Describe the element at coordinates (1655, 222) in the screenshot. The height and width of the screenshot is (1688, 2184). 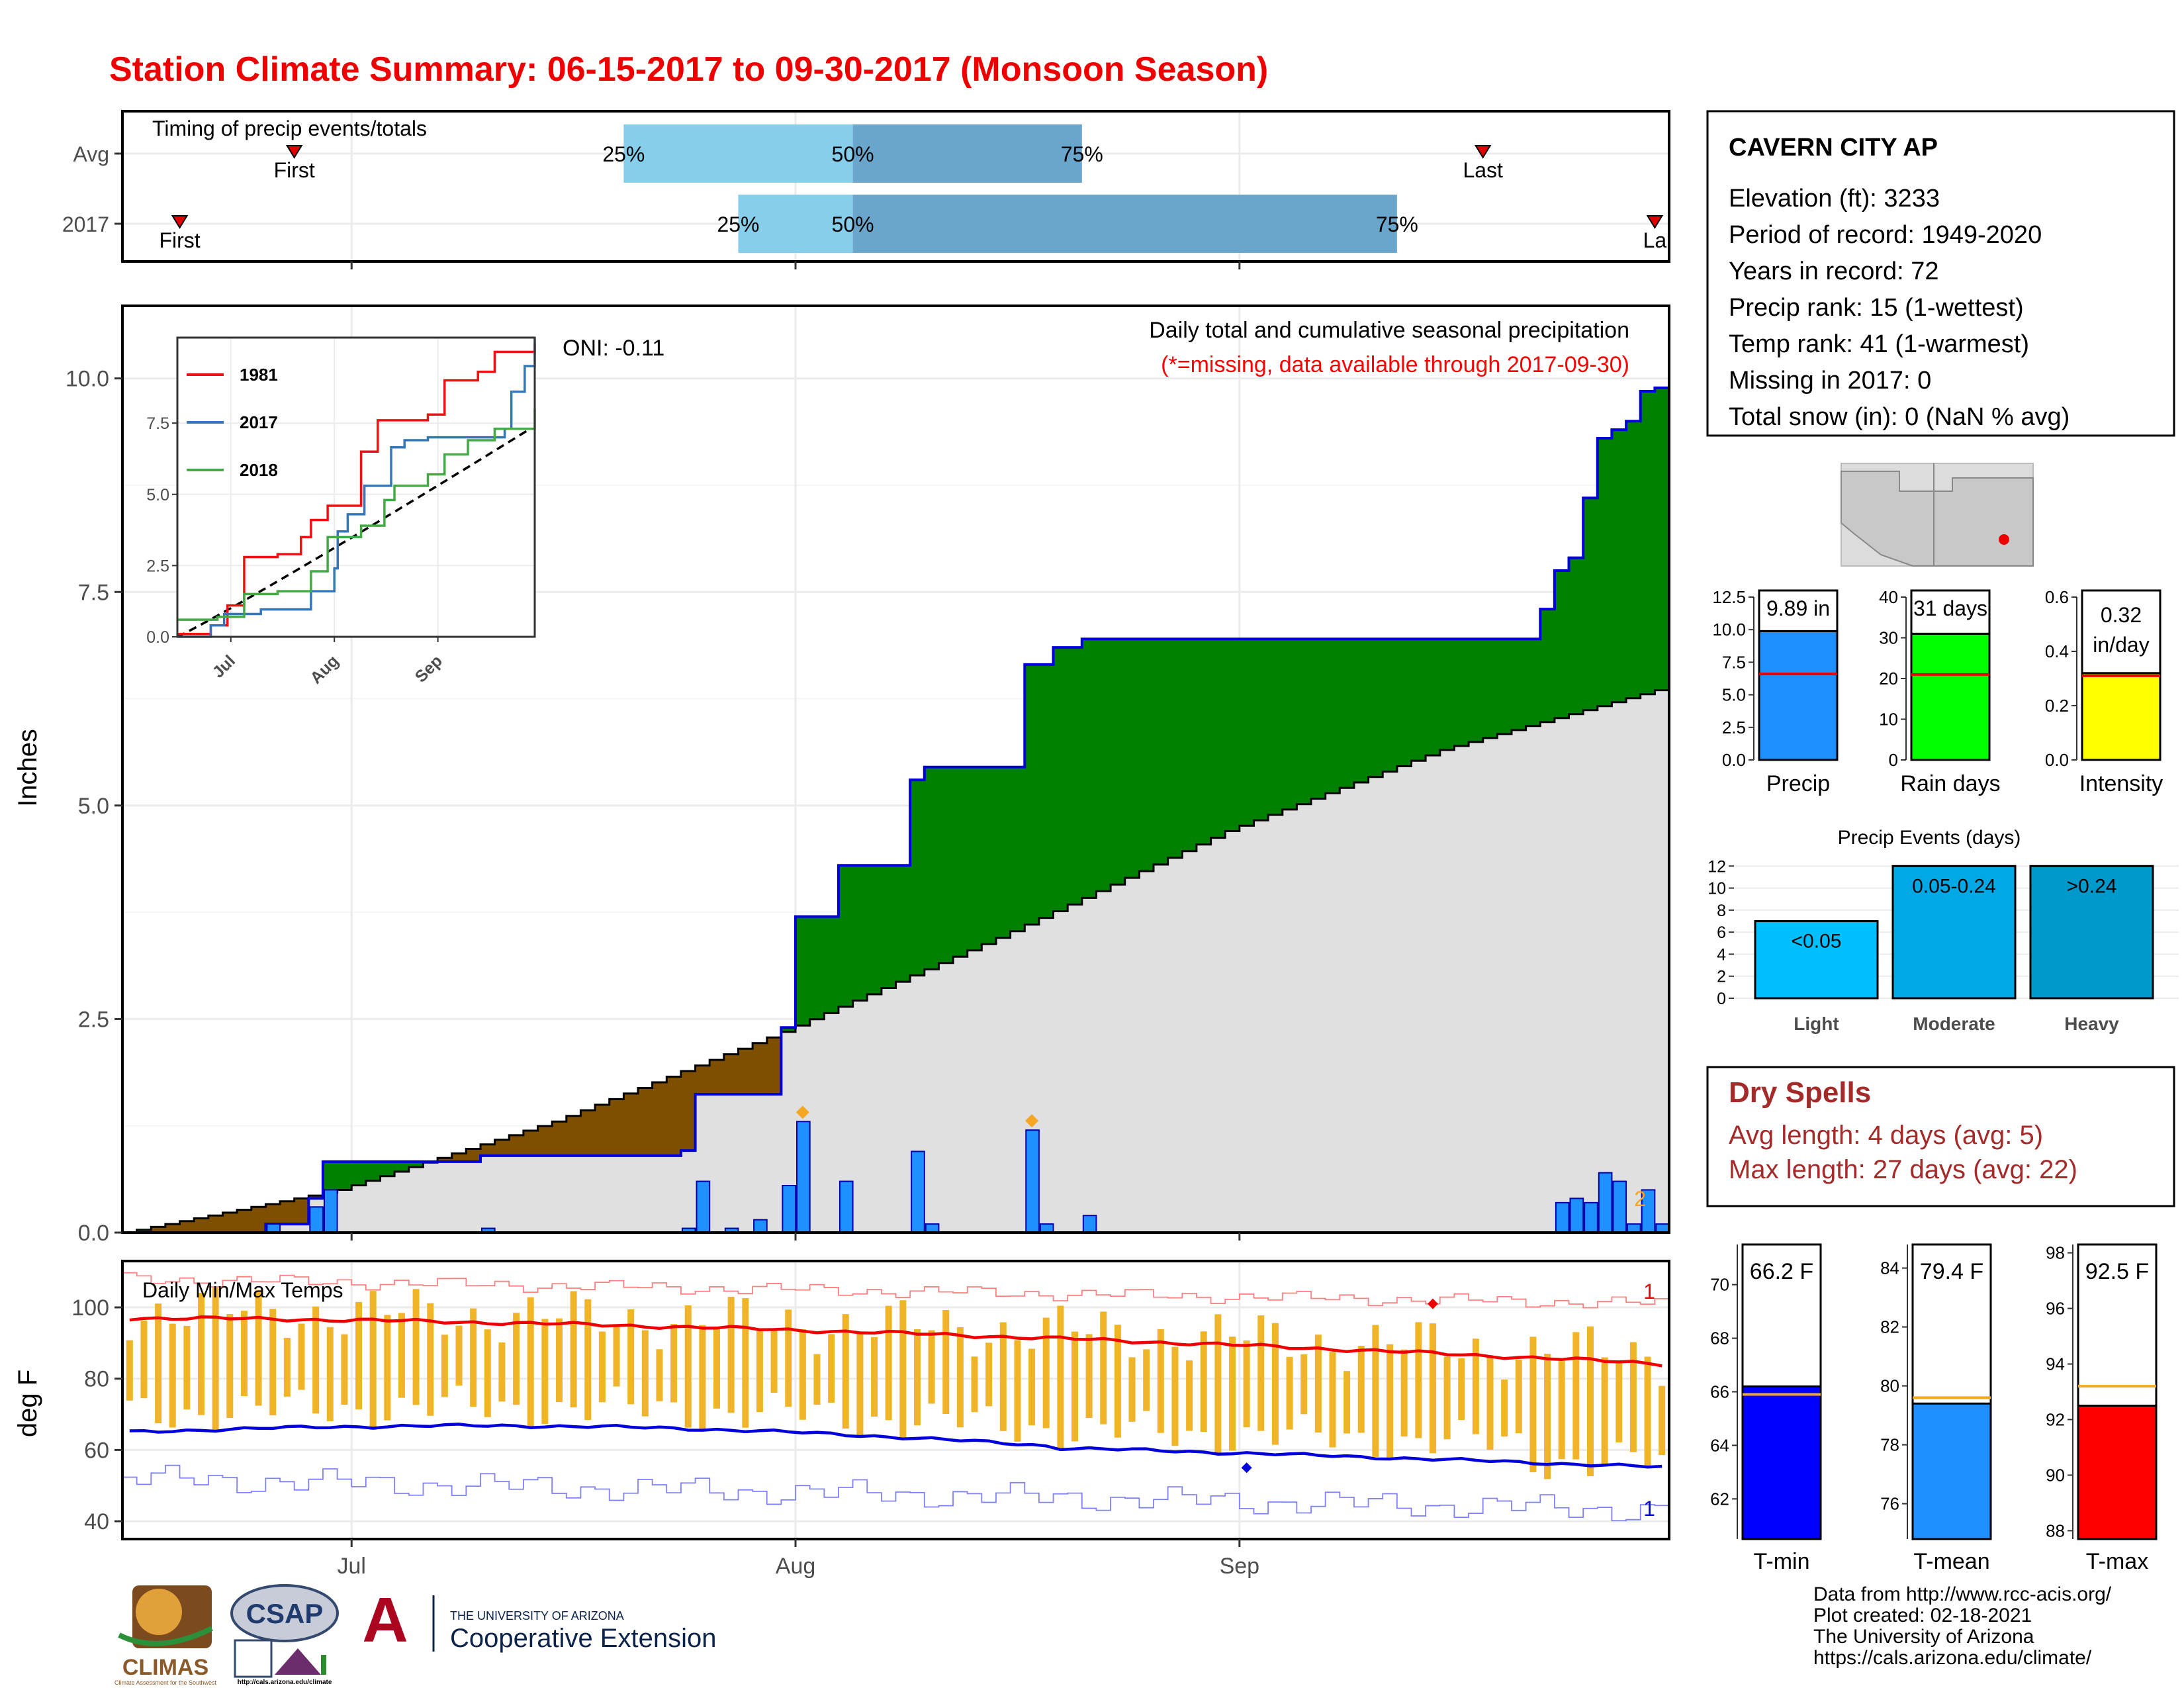
I see `last-event-marker` at that location.